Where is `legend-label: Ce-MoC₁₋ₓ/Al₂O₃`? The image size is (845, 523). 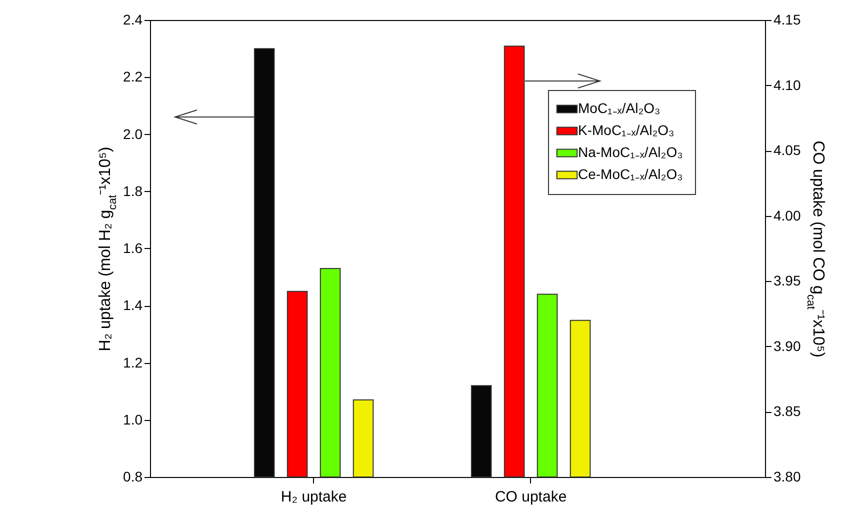
legend-label: Ce-MoC₁₋ₓ/Al₂O₃ is located at coordinates (630, 174).